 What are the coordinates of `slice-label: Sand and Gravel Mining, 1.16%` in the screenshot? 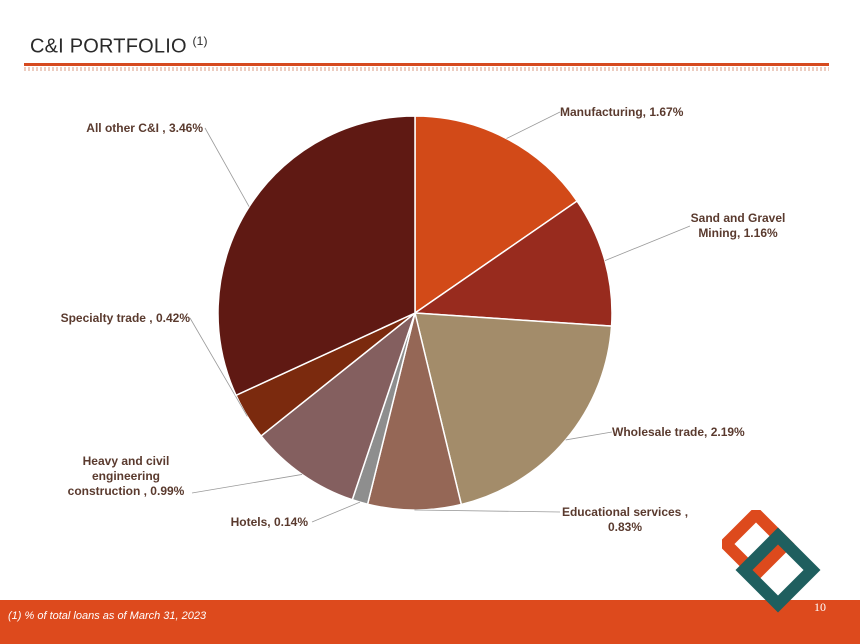 It's located at (738, 225).